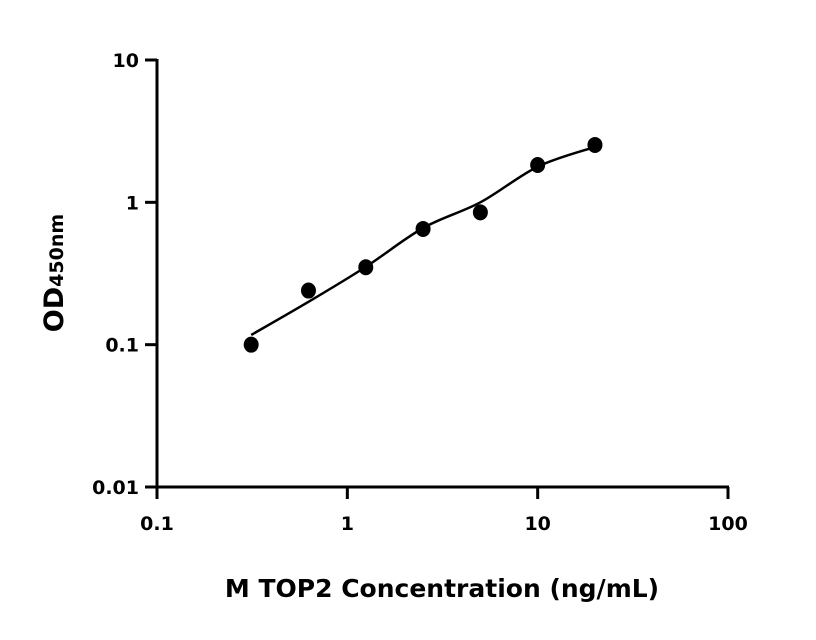 This screenshot has height=640, width=816. What do you see at coordinates (122, 346) in the screenshot?
I see `y-tick-label: 0.1` at bounding box center [122, 346].